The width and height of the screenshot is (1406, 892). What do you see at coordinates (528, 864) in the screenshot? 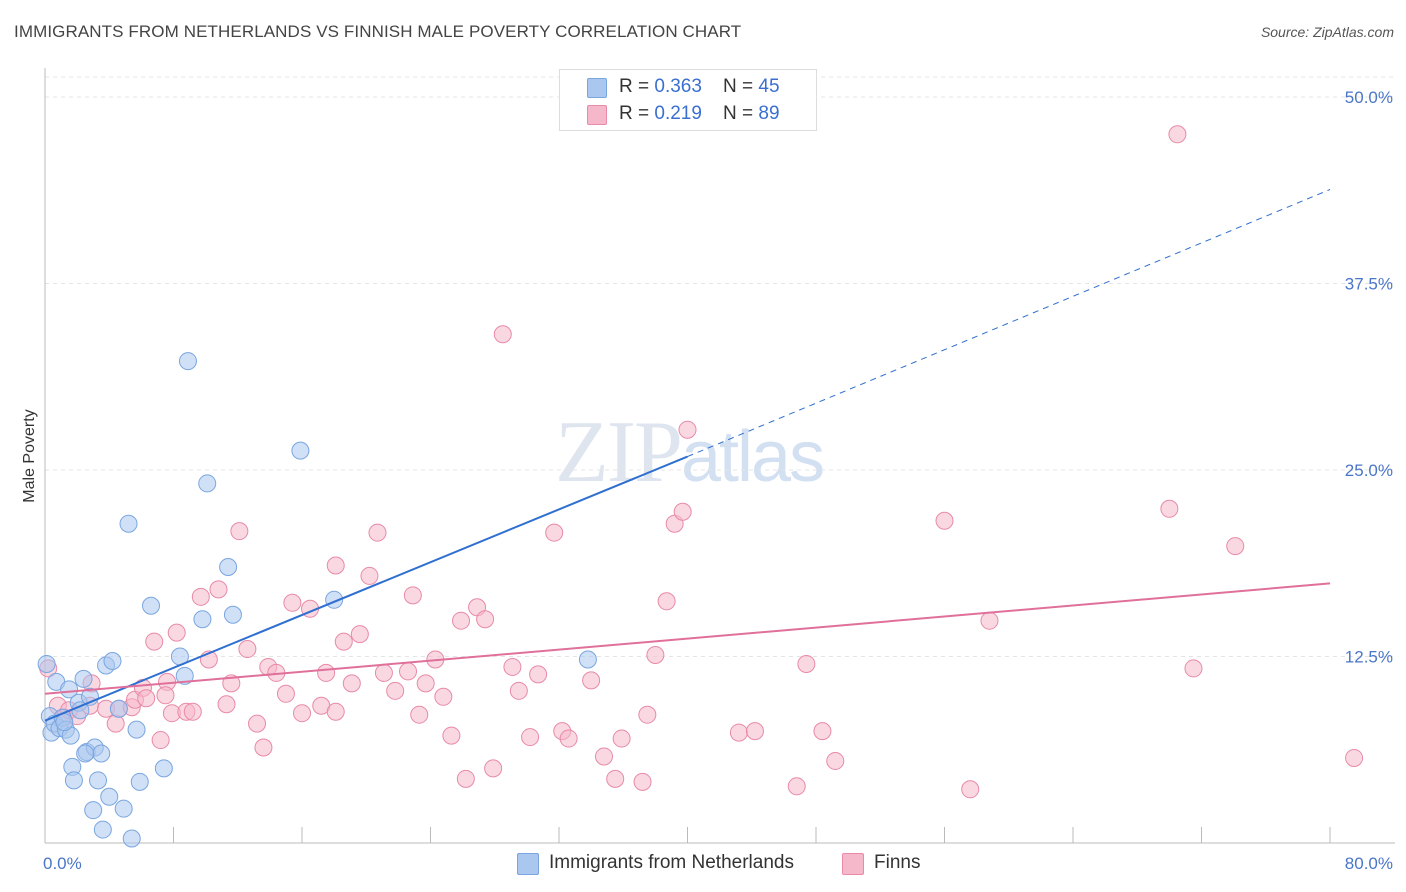
I see `bottom-legend-swatch-blue` at bounding box center [528, 864].